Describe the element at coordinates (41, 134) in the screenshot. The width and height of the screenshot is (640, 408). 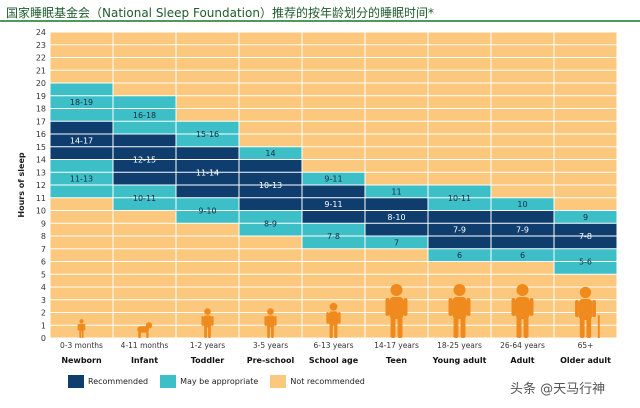
I see `y-tick-label: 16` at that location.